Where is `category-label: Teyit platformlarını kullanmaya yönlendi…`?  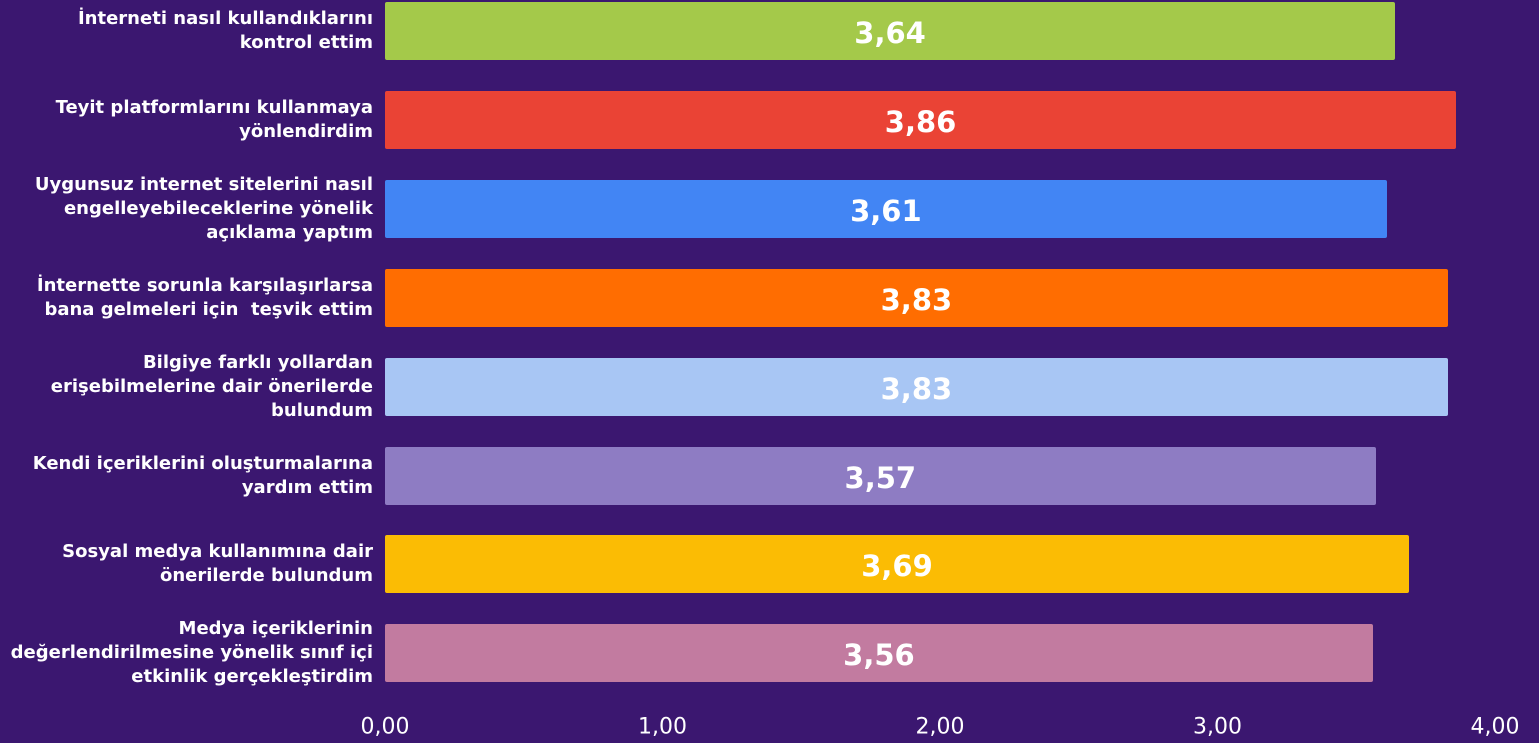
category-label: Teyit platformlarını kullanmaya yönlendi… is located at coordinates (214, 119).